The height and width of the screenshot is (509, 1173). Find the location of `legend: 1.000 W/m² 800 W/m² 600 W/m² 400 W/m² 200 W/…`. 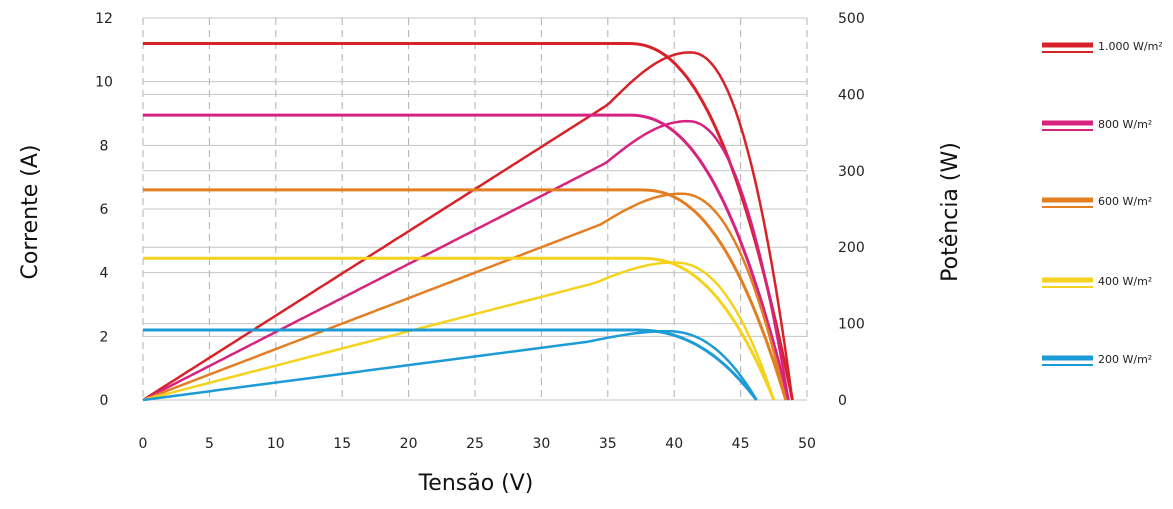

legend: 1.000 W/m² 800 W/m² 600 W/m² 400 W/m² 200 W/… is located at coordinates (1102, 203).